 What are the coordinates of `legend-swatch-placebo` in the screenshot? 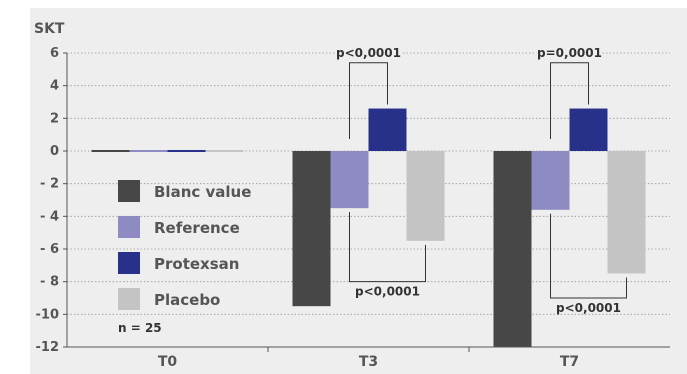 It's located at (129, 299).